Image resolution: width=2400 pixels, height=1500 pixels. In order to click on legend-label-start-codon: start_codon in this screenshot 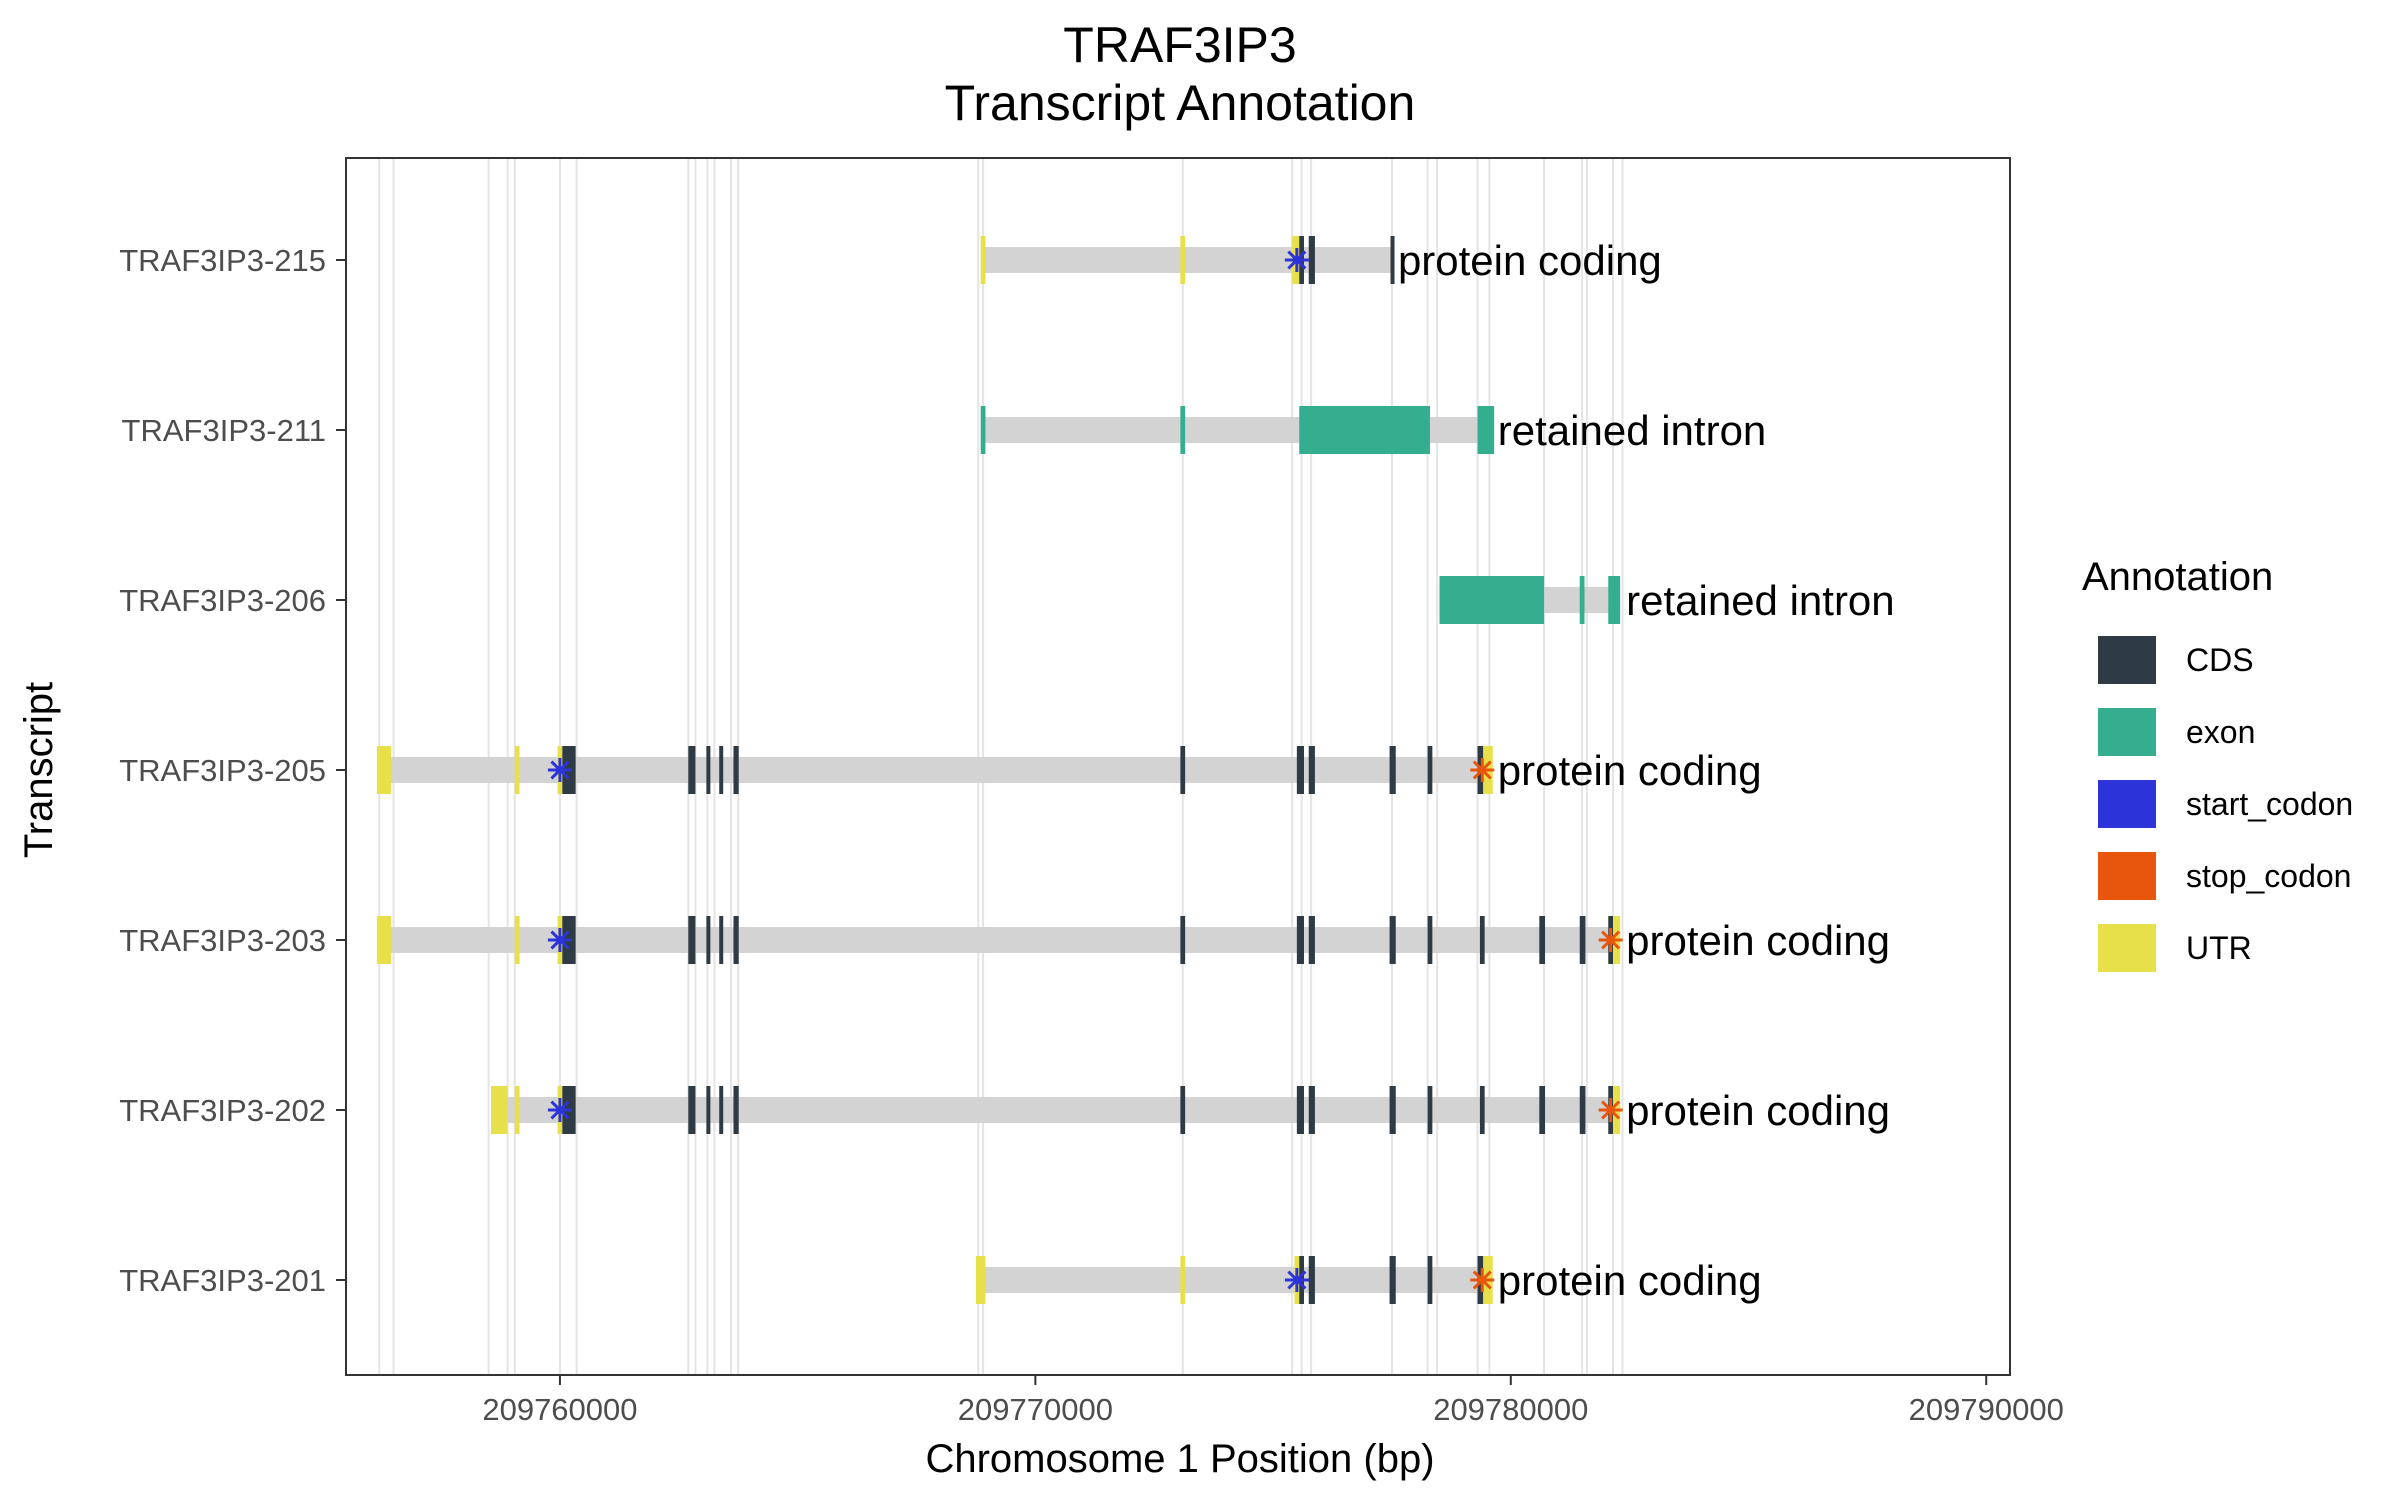, I will do `click(2269, 804)`.